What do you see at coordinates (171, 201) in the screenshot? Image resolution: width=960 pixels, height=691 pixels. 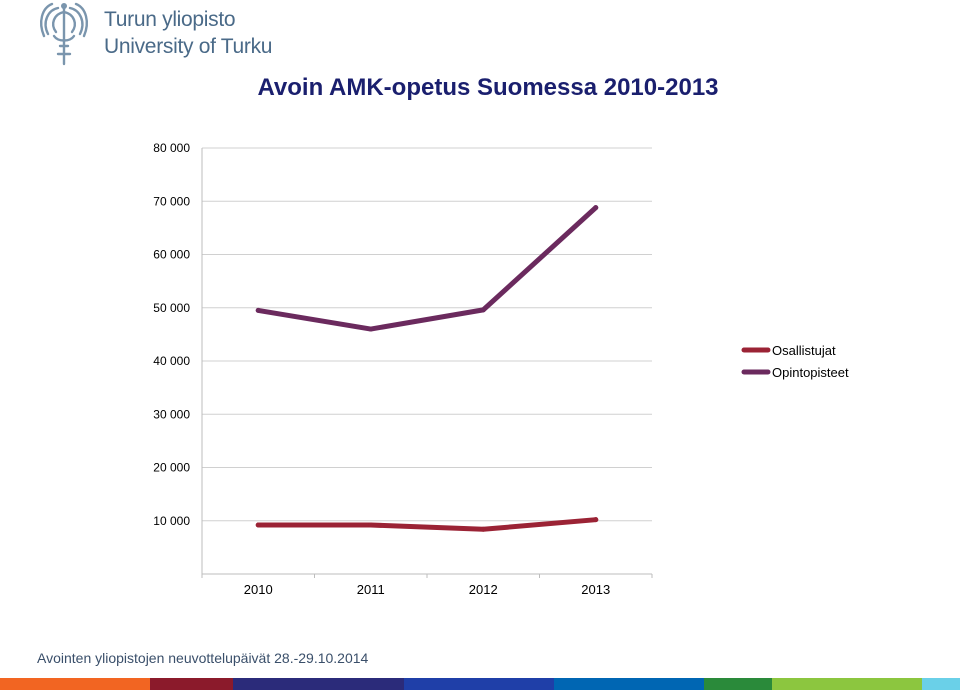 I see `y-tick-label: 70 000` at bounding box center [171, 201].